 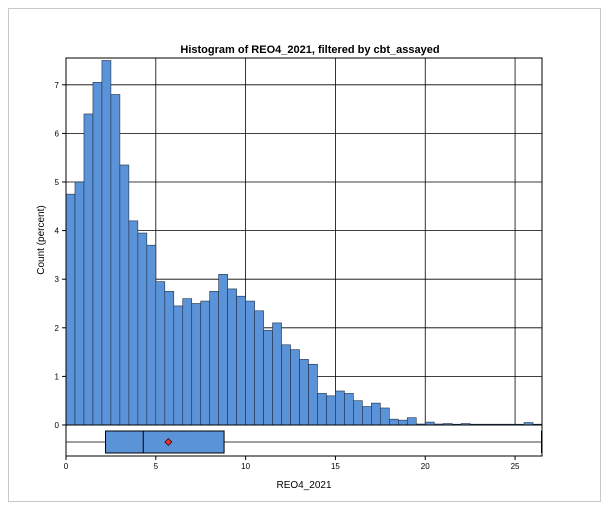 What do you see at coordinates (292, 463) in the screenshot?
I see `x-axis: 0 5 10 15 20 25` at bounding box center [292, 463].